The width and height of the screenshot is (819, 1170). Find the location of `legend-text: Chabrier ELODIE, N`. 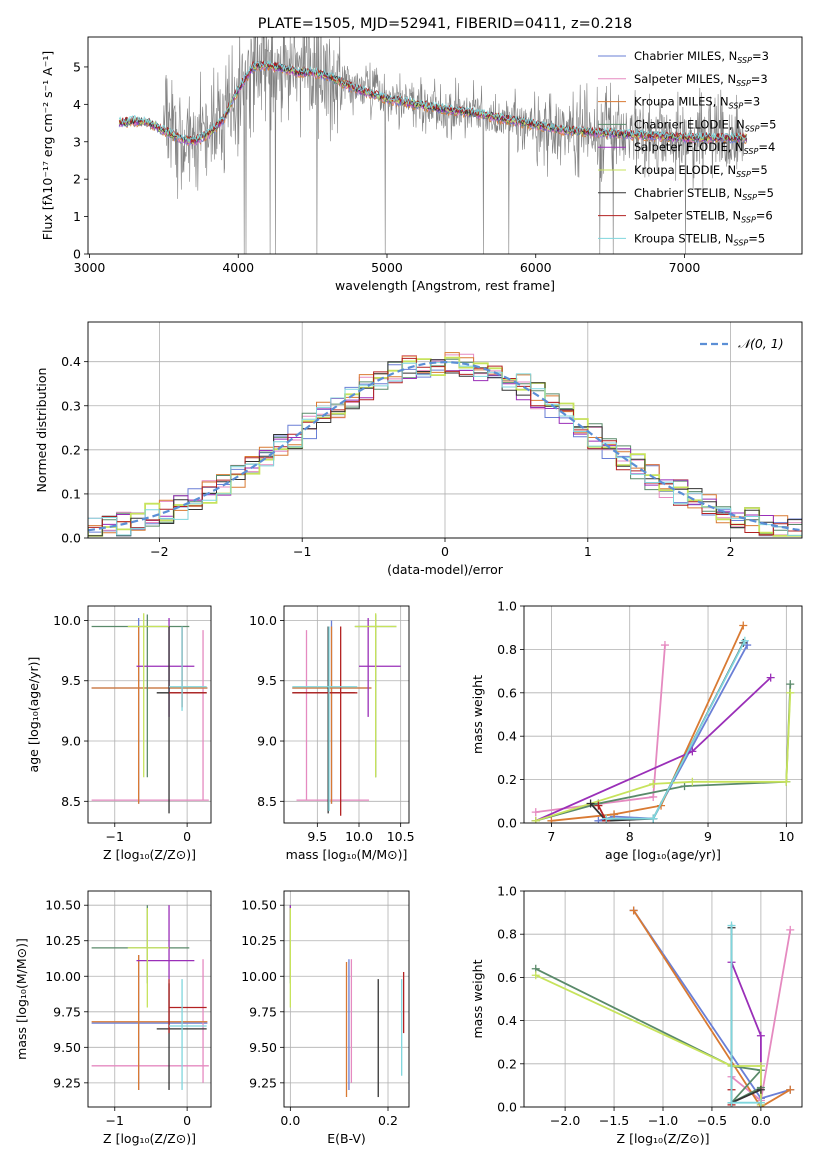

legend-text: Chabrier ELODIE, N is located at coordinates (689, 124).